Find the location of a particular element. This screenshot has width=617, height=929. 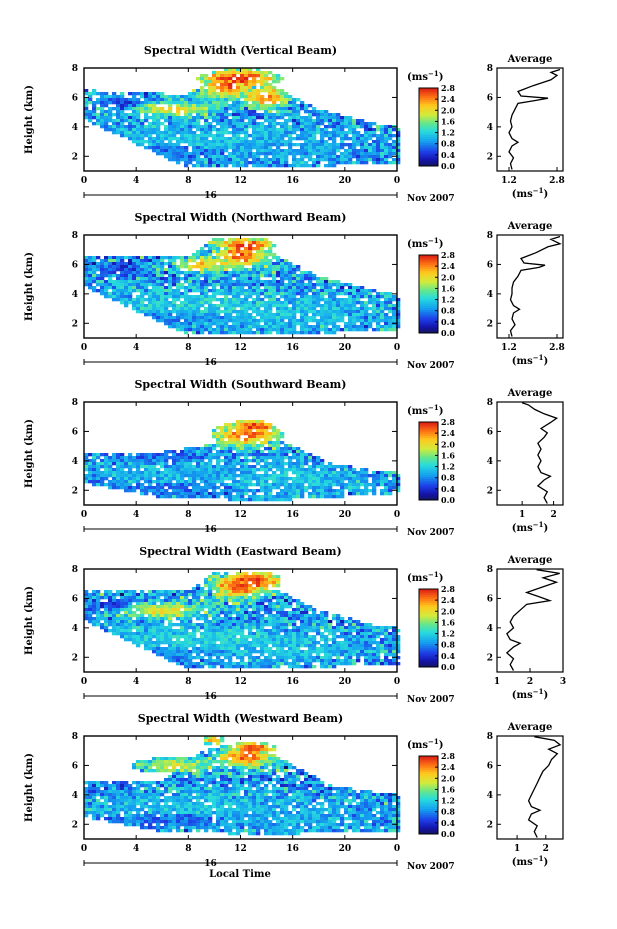

colorbar-tick-label: 1.2 is located at coordinates (448, 133).